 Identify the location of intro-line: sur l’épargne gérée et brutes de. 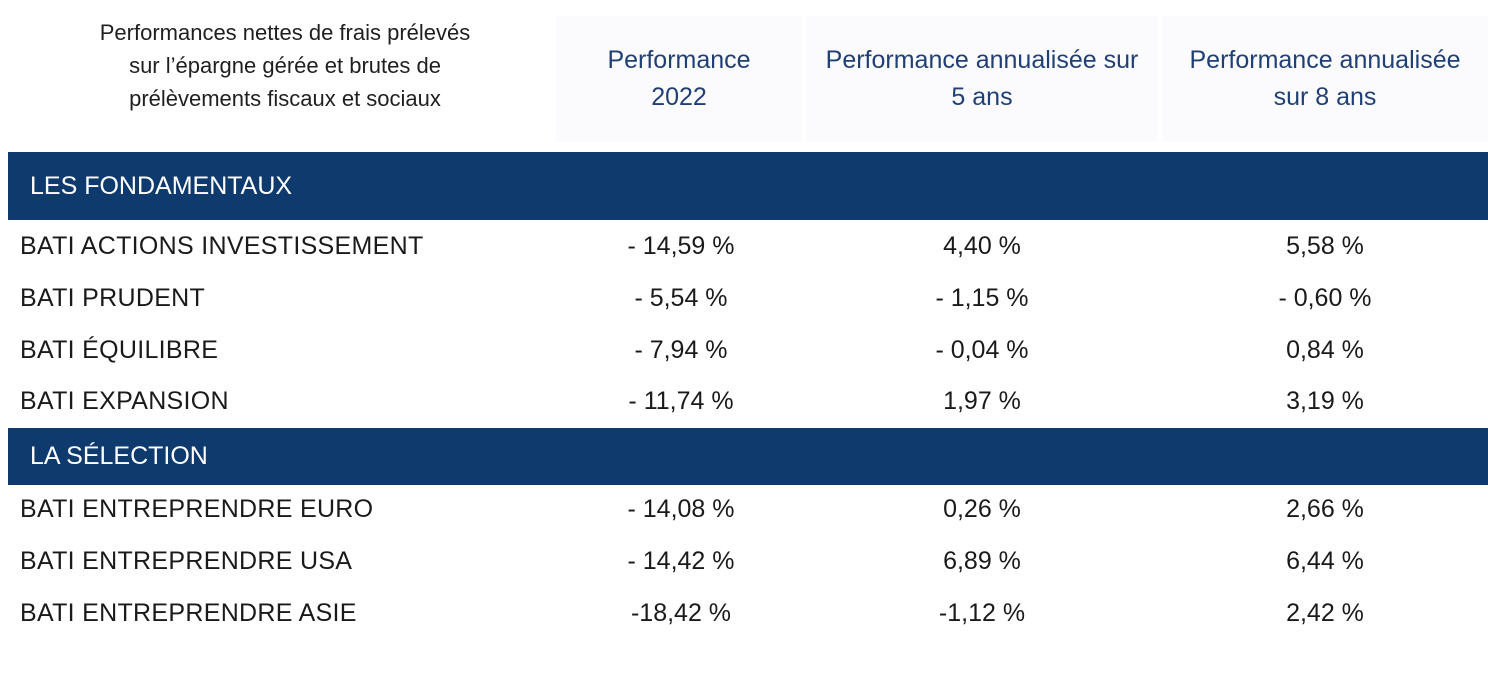
(285, 65).